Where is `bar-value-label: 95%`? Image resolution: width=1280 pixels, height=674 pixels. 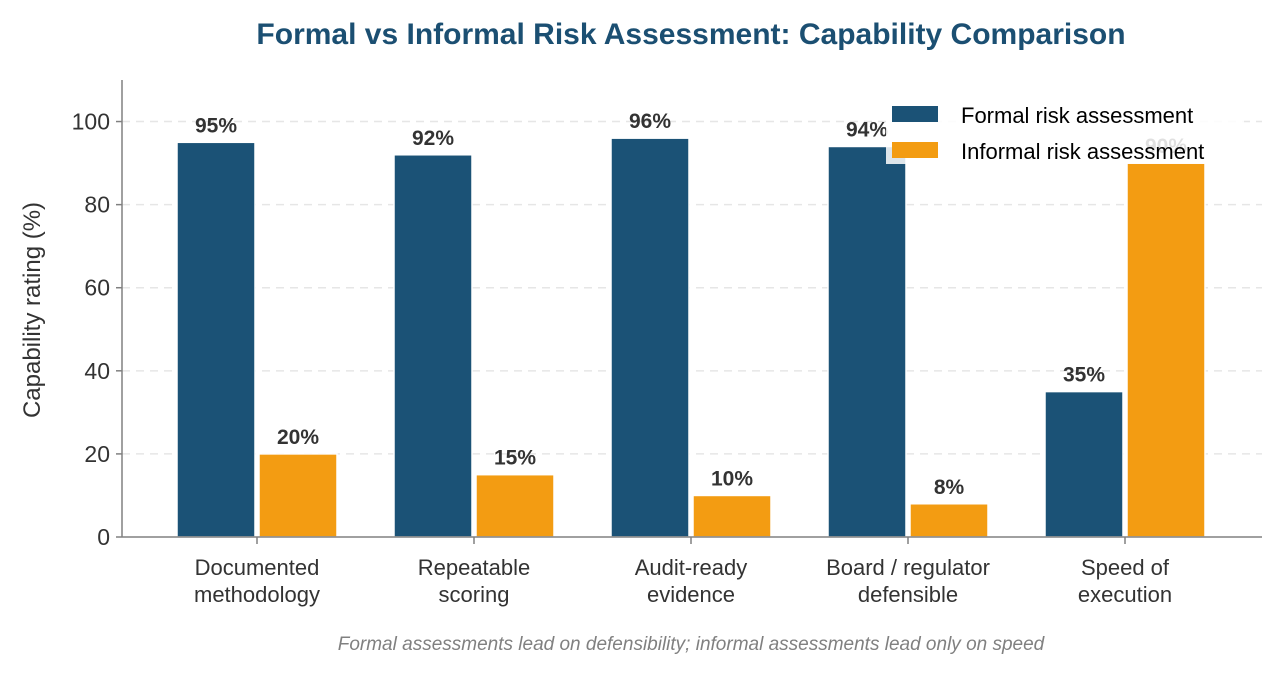
bar-value-label: 95% is located at coordinates (216, 125).